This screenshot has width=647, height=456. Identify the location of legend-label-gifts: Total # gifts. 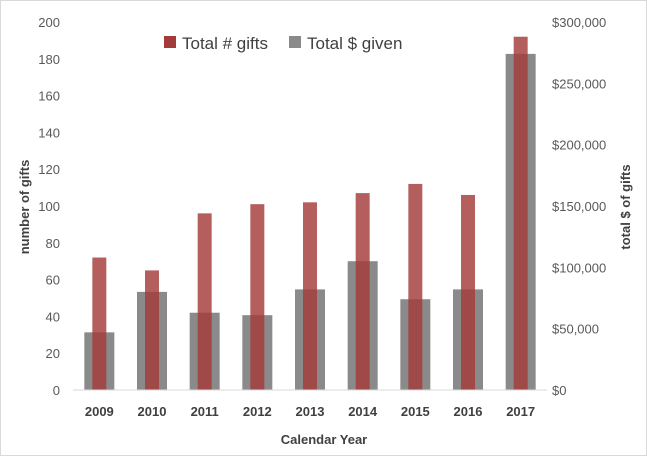
(225, 43).